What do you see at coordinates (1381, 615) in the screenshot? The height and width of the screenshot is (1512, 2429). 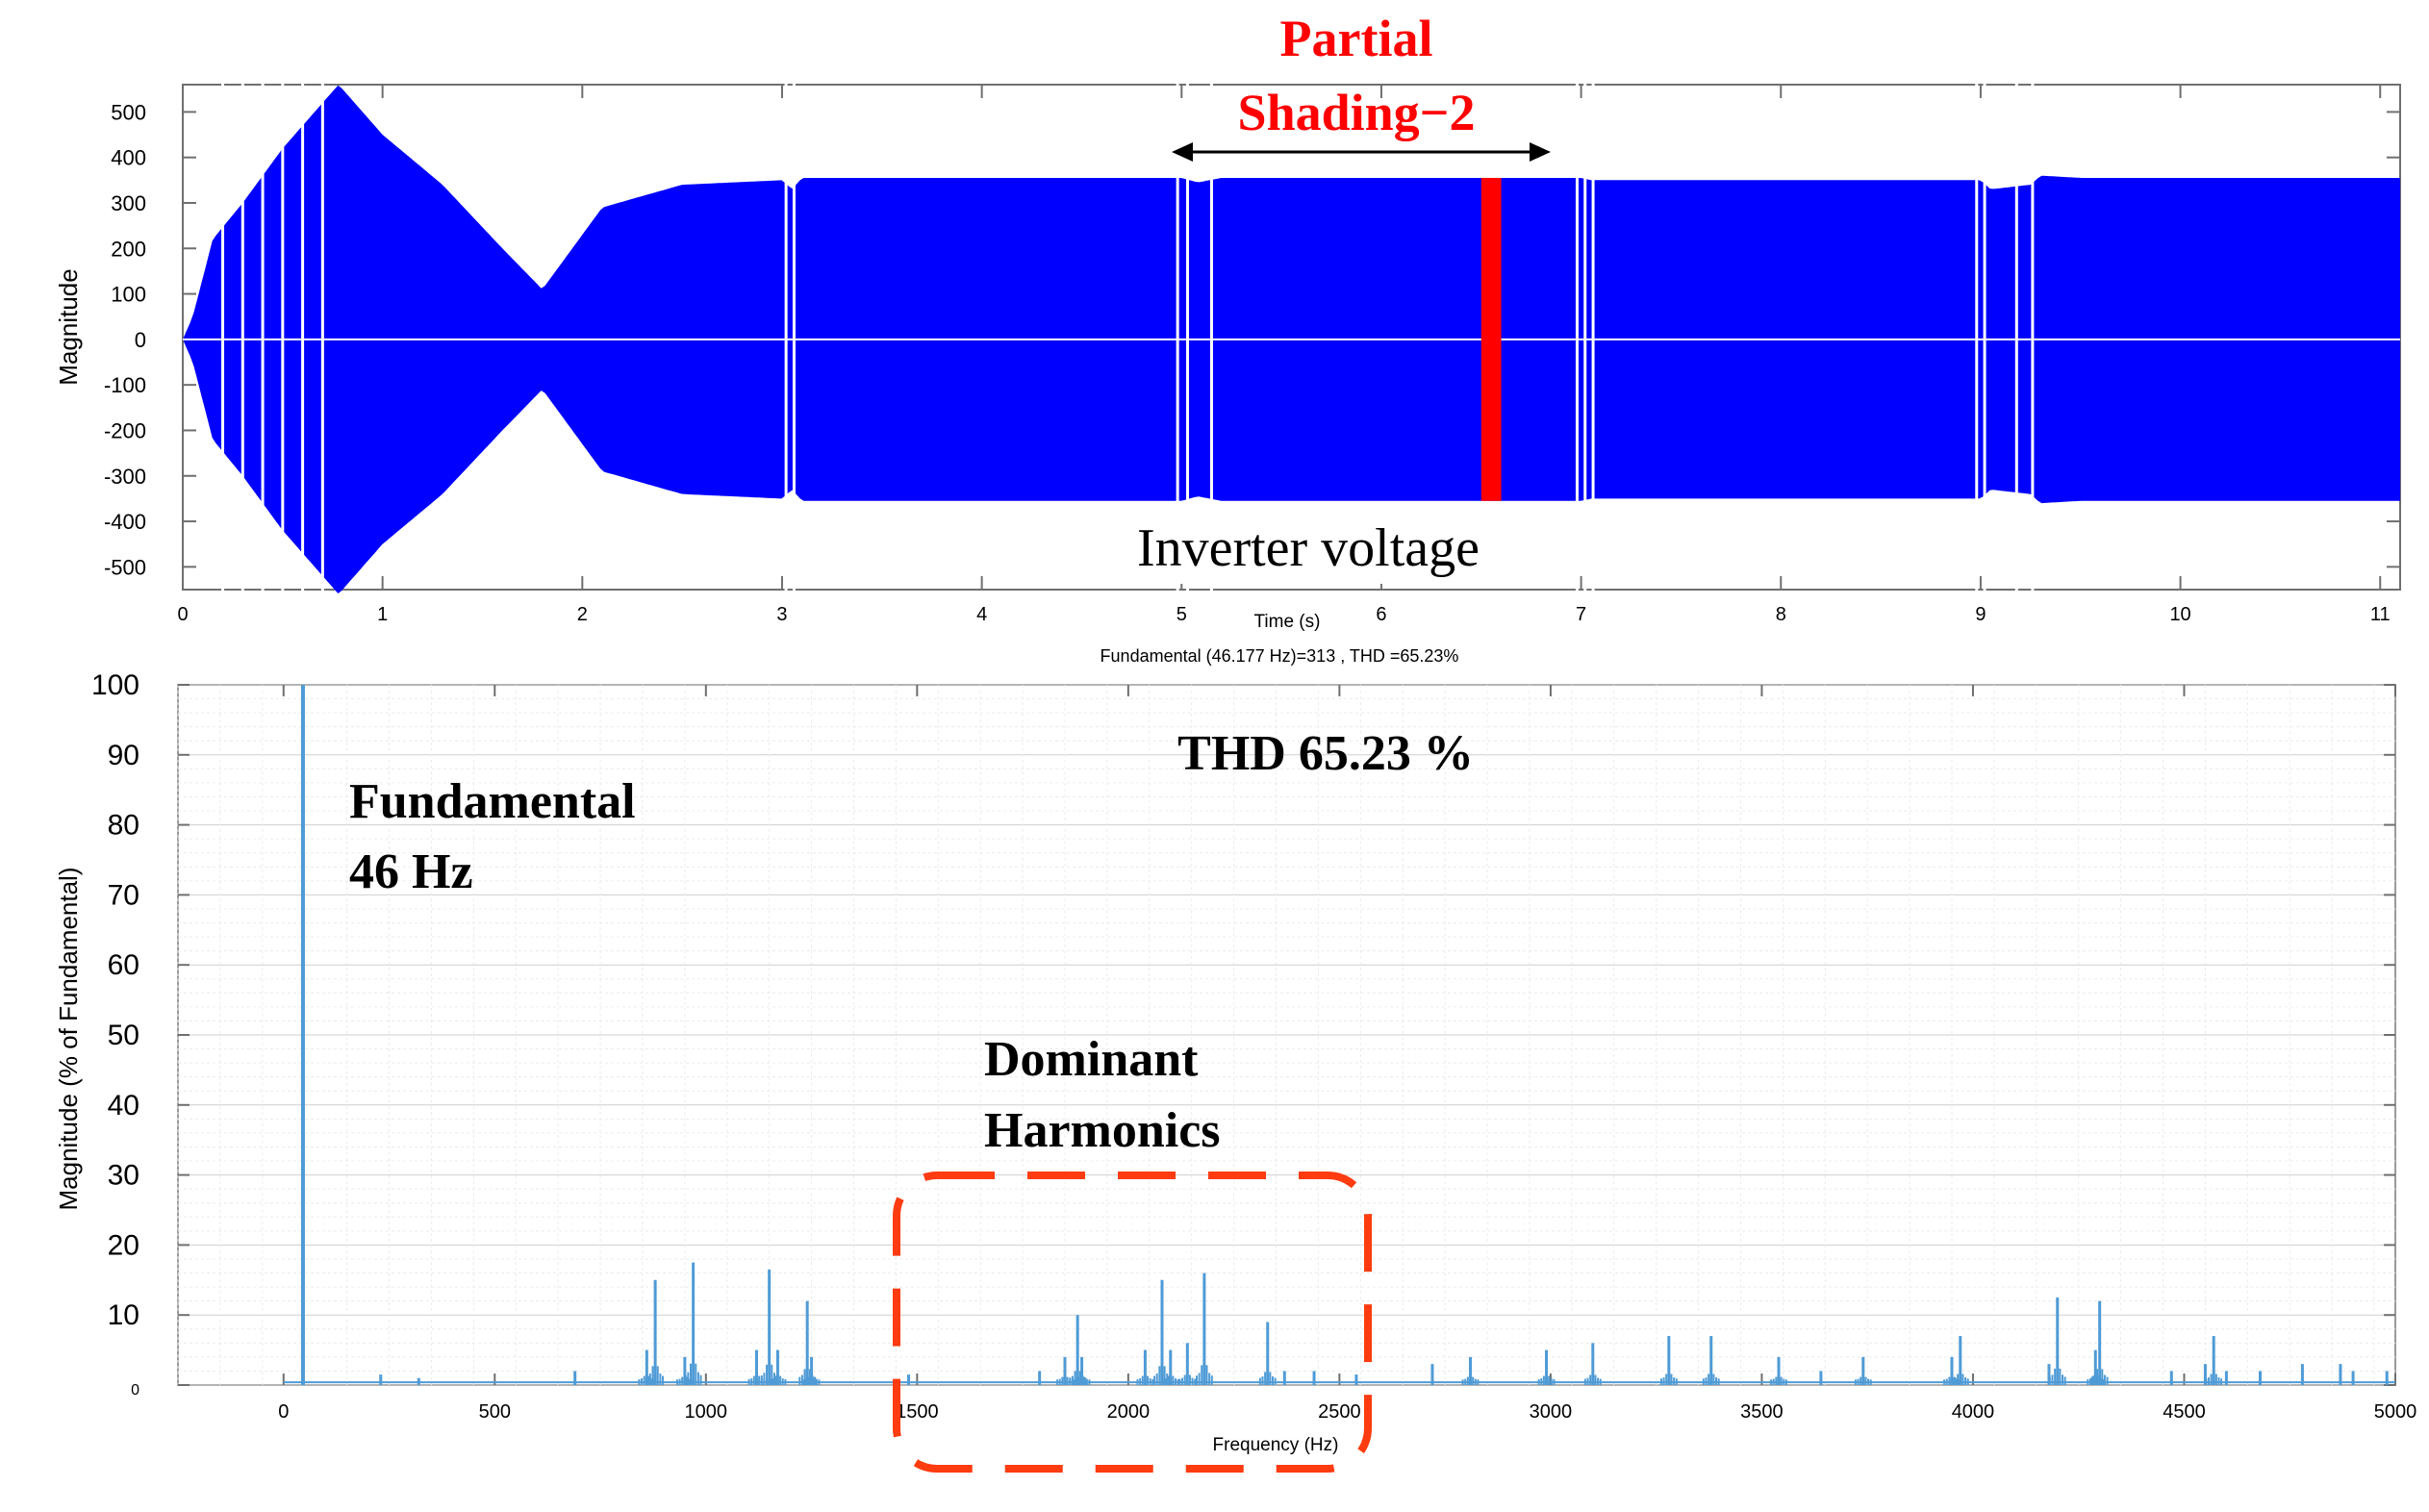 I see `top-x-tick-label: 6` at bounding box center [1381, 615].